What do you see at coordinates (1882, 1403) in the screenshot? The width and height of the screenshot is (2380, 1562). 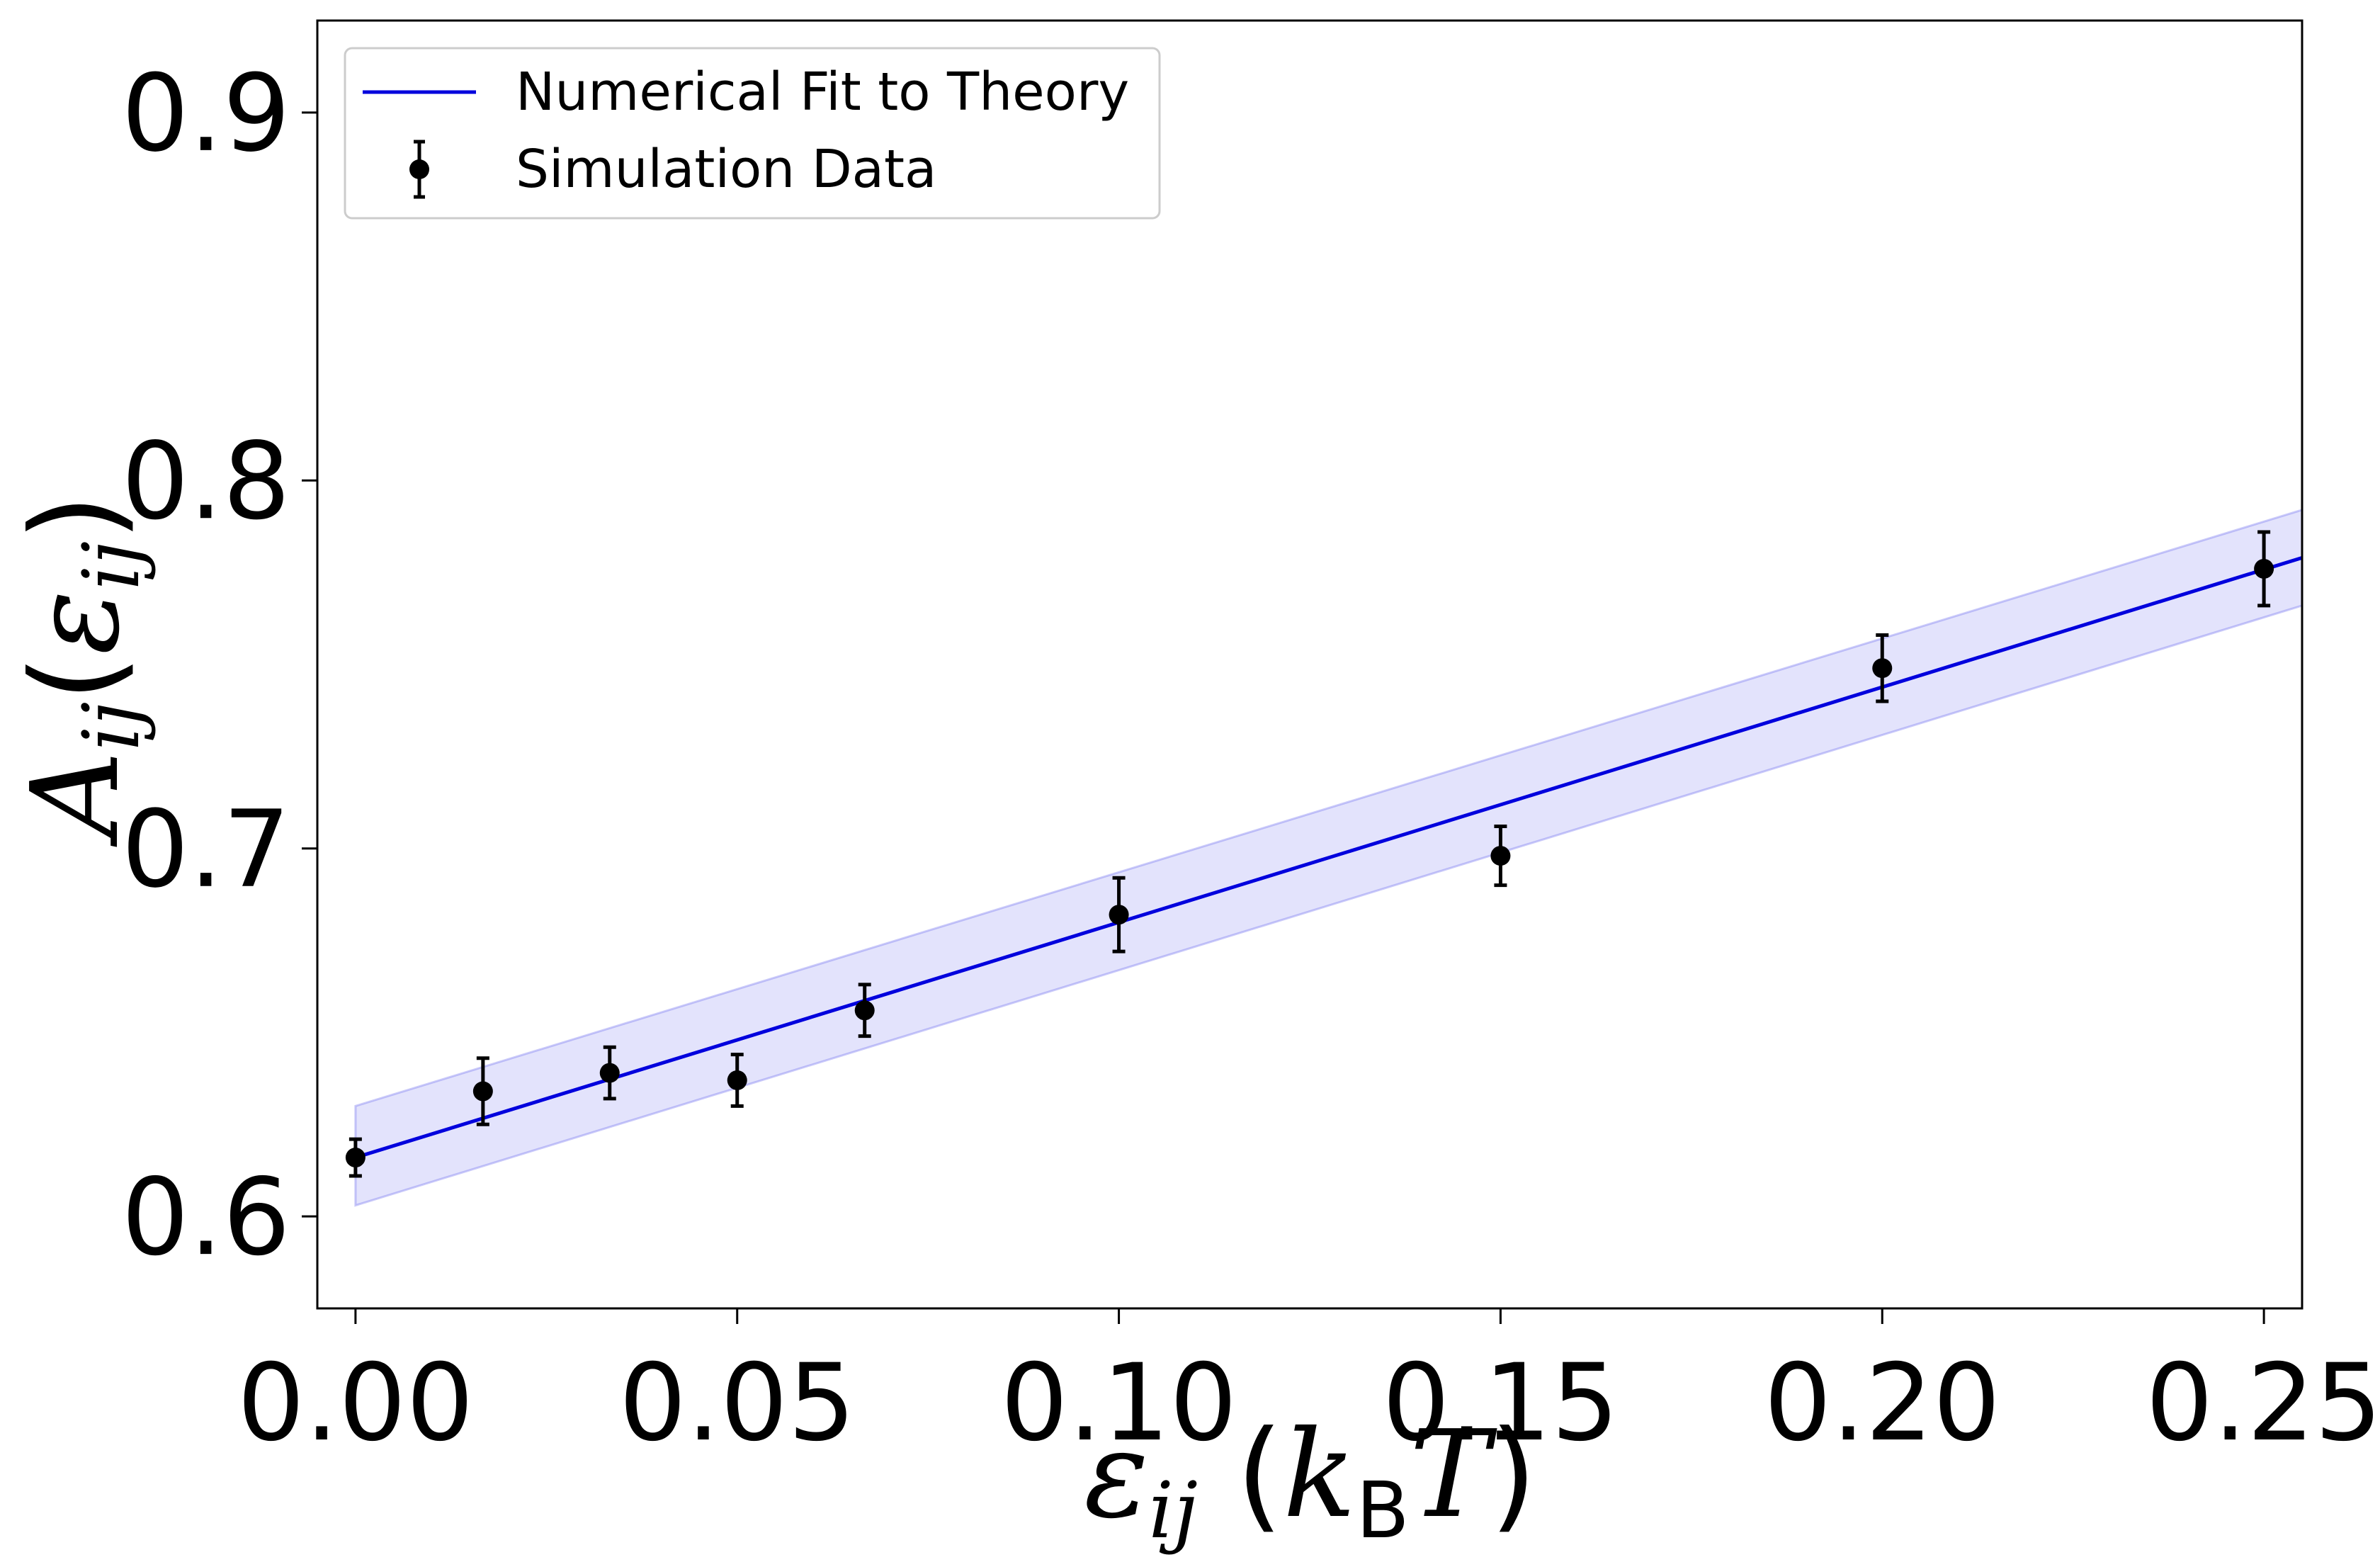 I see `x-tick-label: 0.20` at bounding box center [1882, 1403].